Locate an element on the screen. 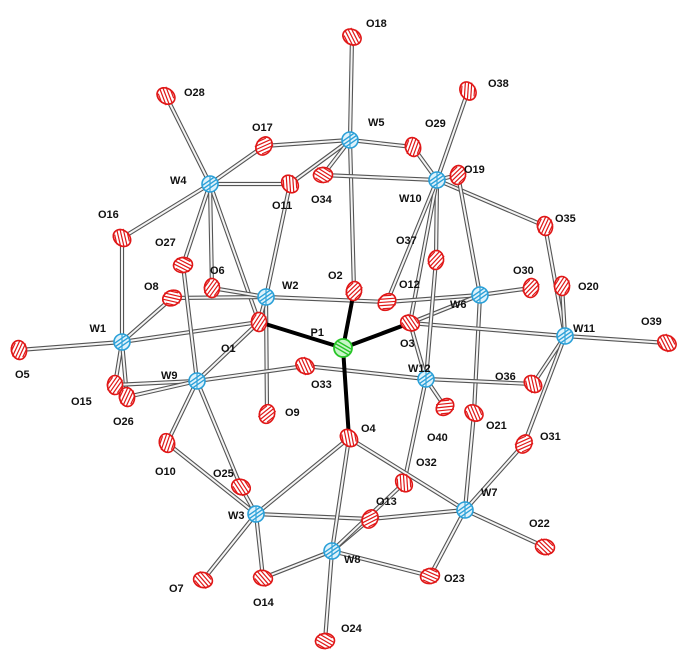 Image resolution: width=679 pixels, height=659 pixels. atom-label-o17: O17 is located at coordinates (262, 128).